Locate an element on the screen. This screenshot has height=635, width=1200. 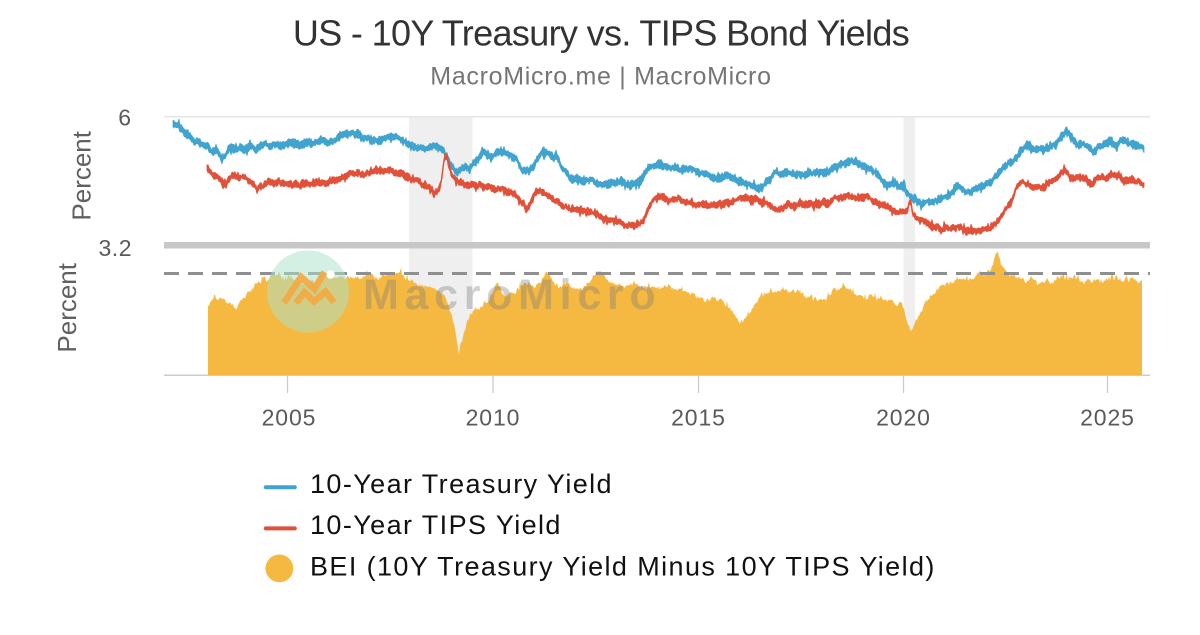
svg-text: 10-Year Treasury Yield is located at coordinates (461, 484).